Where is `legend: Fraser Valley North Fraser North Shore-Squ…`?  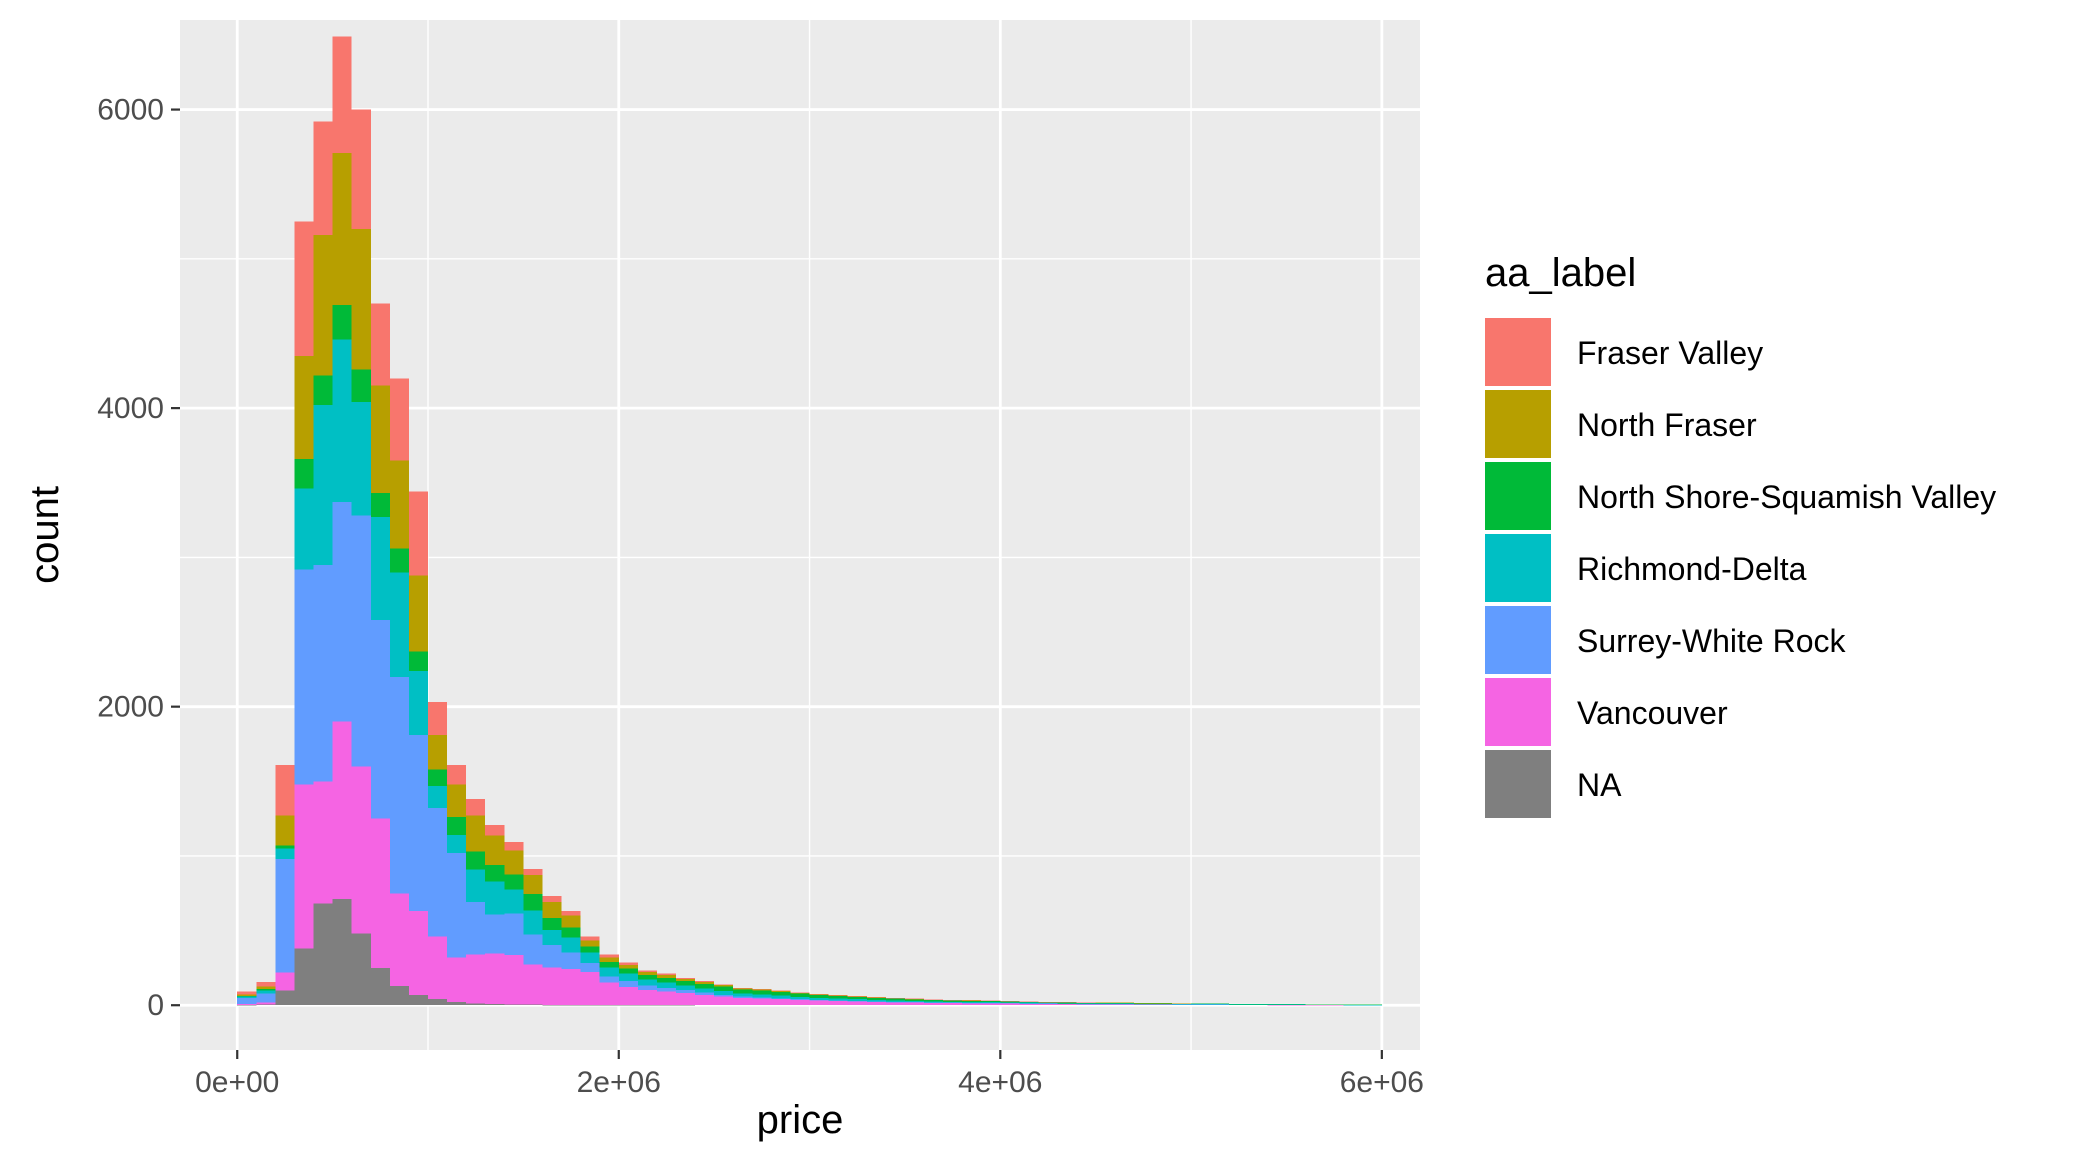
legend: Fraser Valley North Fraser North Shore-Squ… is located at coordinates (1740, 568).